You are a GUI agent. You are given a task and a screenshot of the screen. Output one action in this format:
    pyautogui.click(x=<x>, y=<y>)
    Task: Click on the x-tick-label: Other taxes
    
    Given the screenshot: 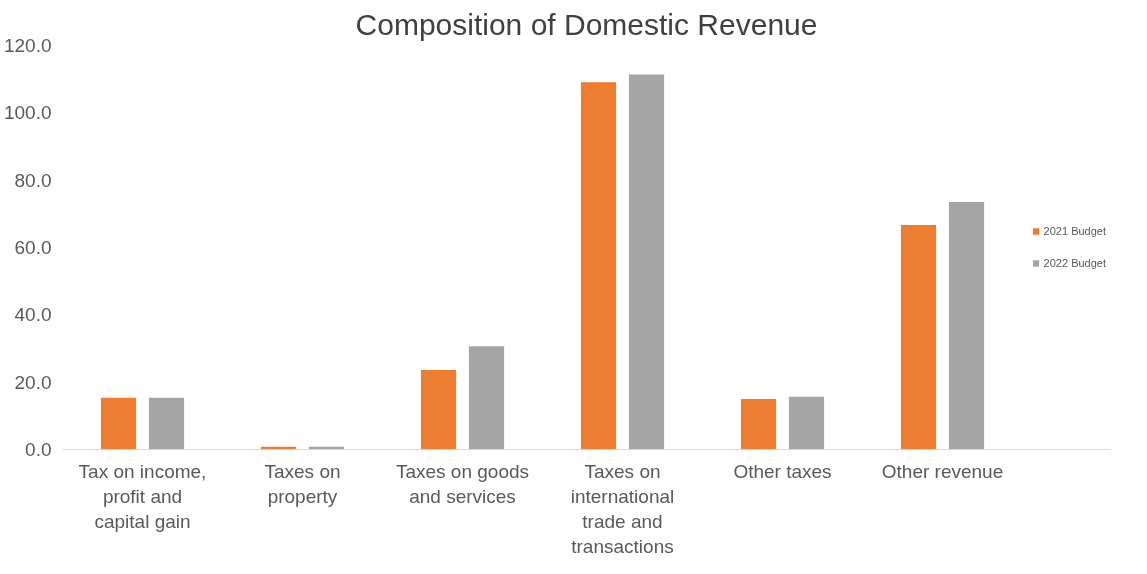 What is the action you would take?
    pyautogui.click(x=782, y=471)
    